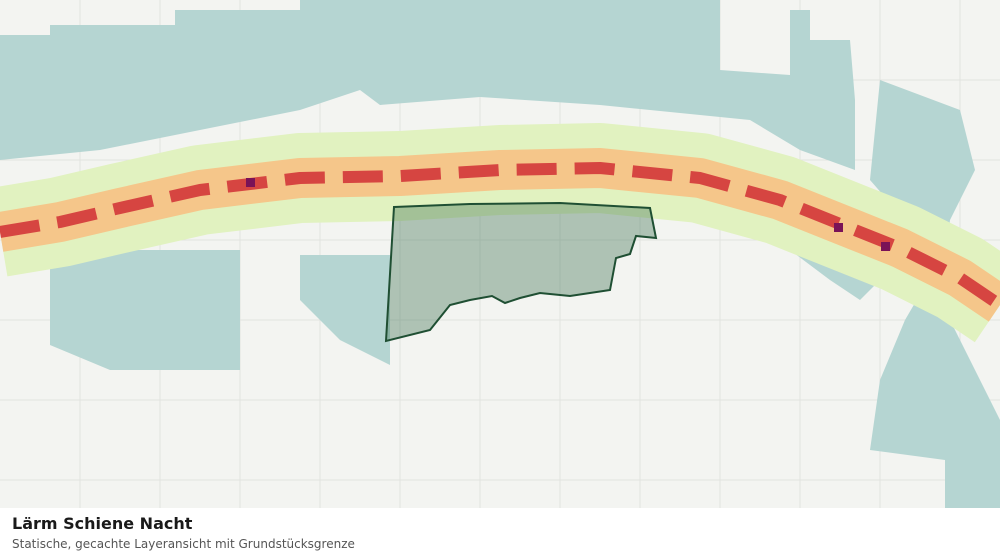  Describe the element at coordinates (521, 272) in the screenshot. I see `parcel-boundary` at that location.